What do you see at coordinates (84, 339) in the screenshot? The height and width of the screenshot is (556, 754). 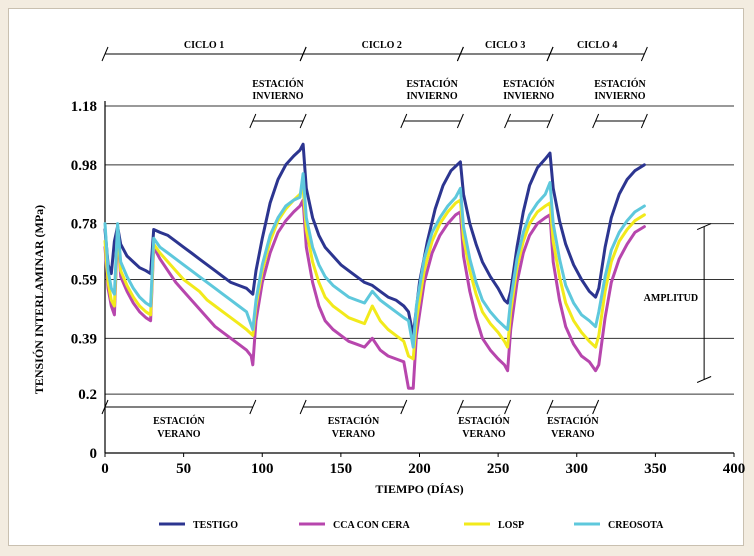 I see `y-tick-label: 0.39` at bounding box center [84, 339].